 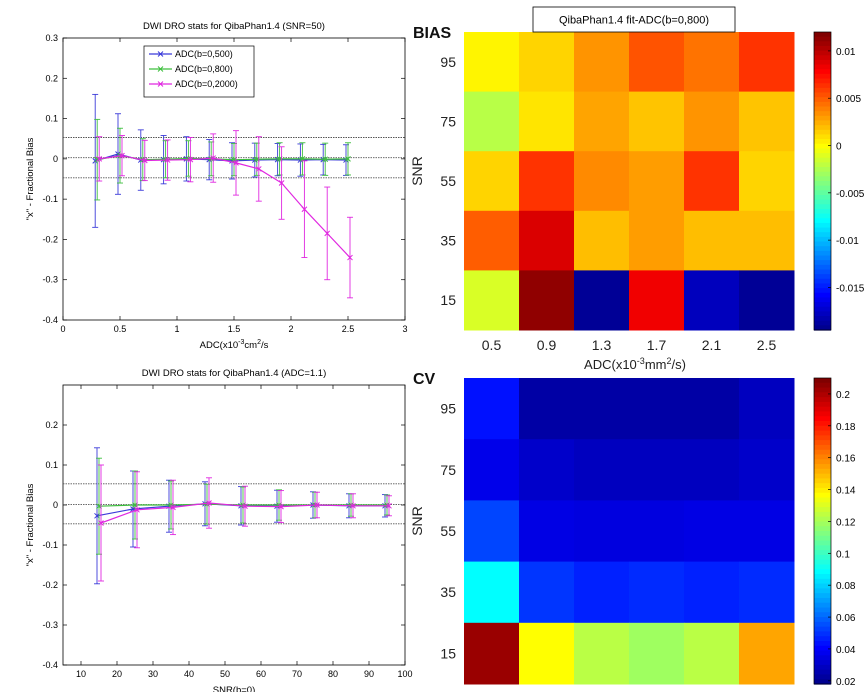 What do you see at coordinates (448, 470) in the screenshot?
I see `y-tick-label: 75` at bounding box center [448, 470].